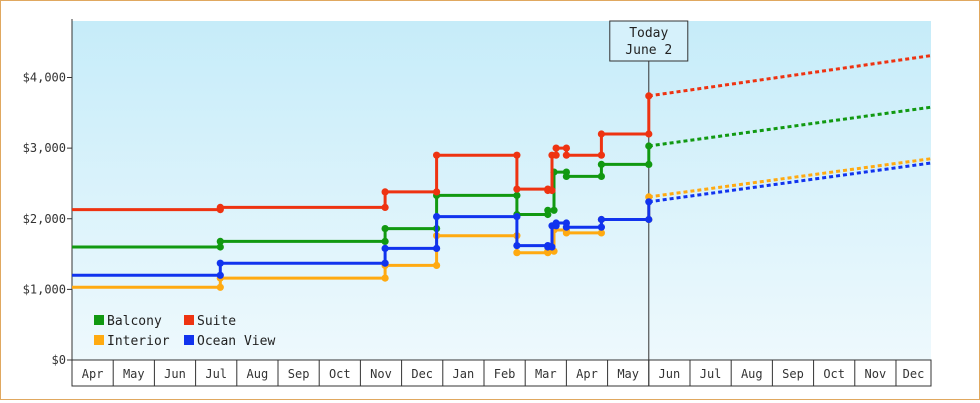 The image size is (980, 403). I want to click on series-projection-balcony, so click(790, 126).